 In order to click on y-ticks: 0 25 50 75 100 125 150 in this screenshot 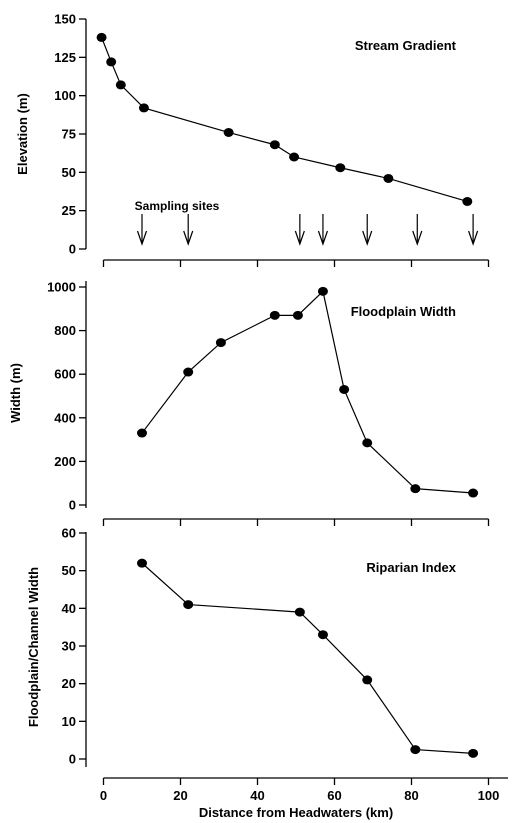, I will do `click(70, 134)`.